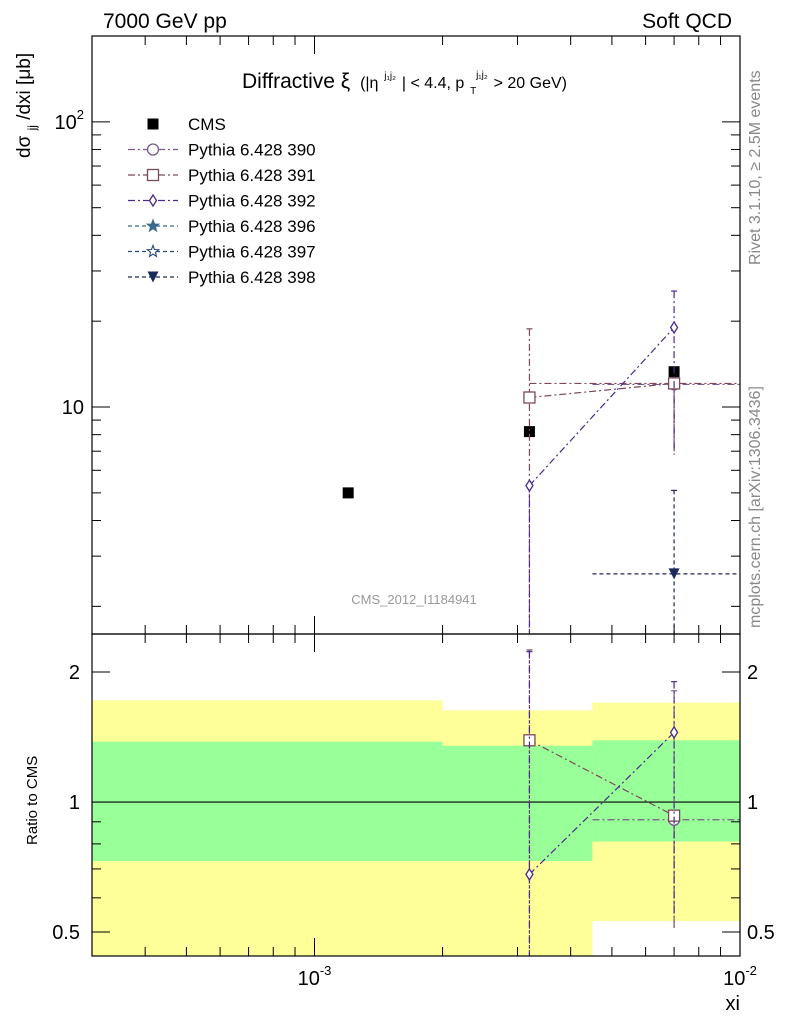 The height and width of the screenshot is (1024, 786). I want to click on title-cut-c: > 20 GeV), so click(530, 83).